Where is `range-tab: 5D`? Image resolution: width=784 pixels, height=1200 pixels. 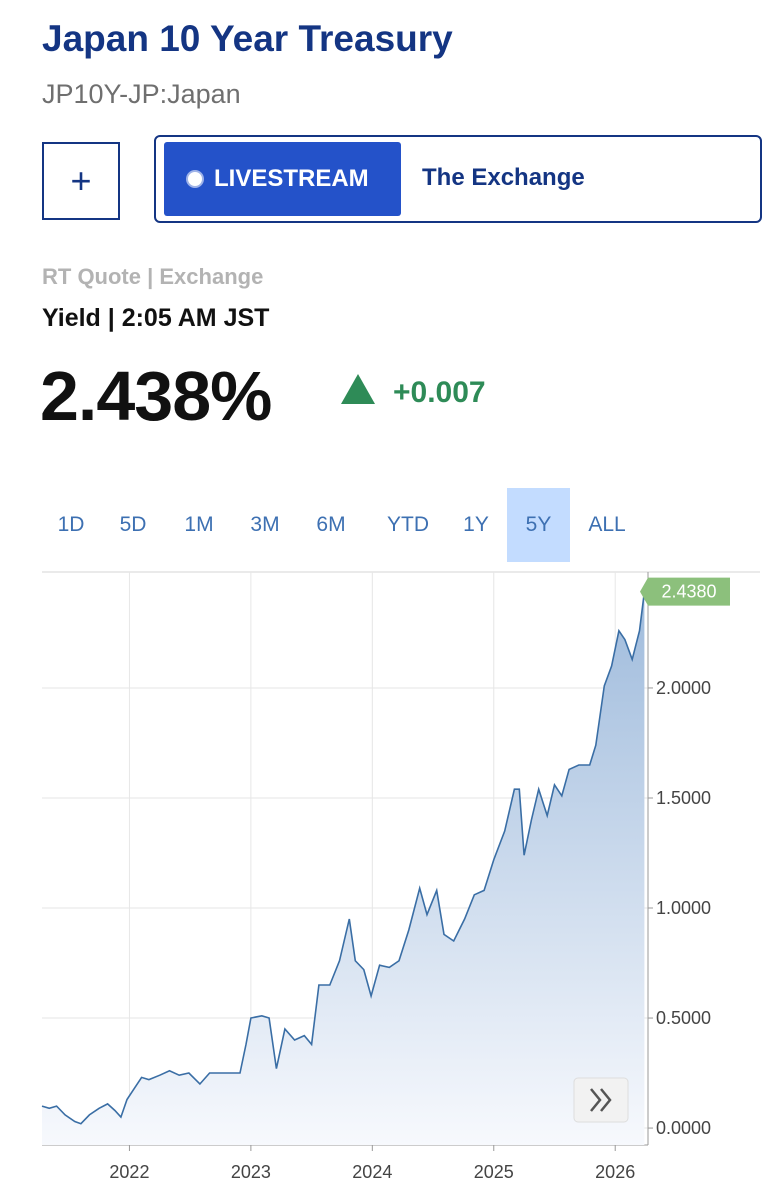
range-tab: 5D is located at coordinates (133, 524).